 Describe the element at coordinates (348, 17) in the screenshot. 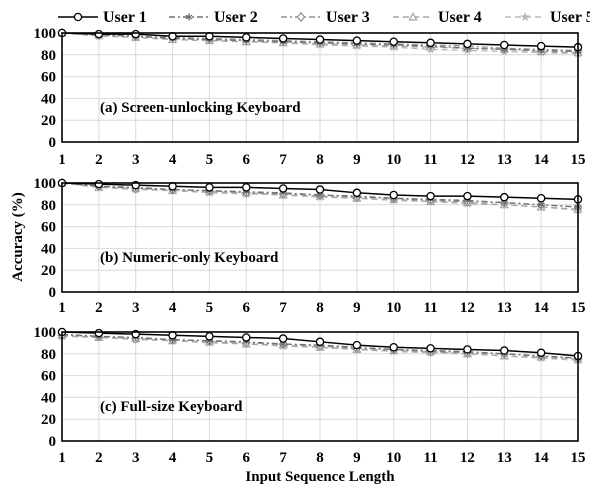

I see `legend-label: User 3` at that location.